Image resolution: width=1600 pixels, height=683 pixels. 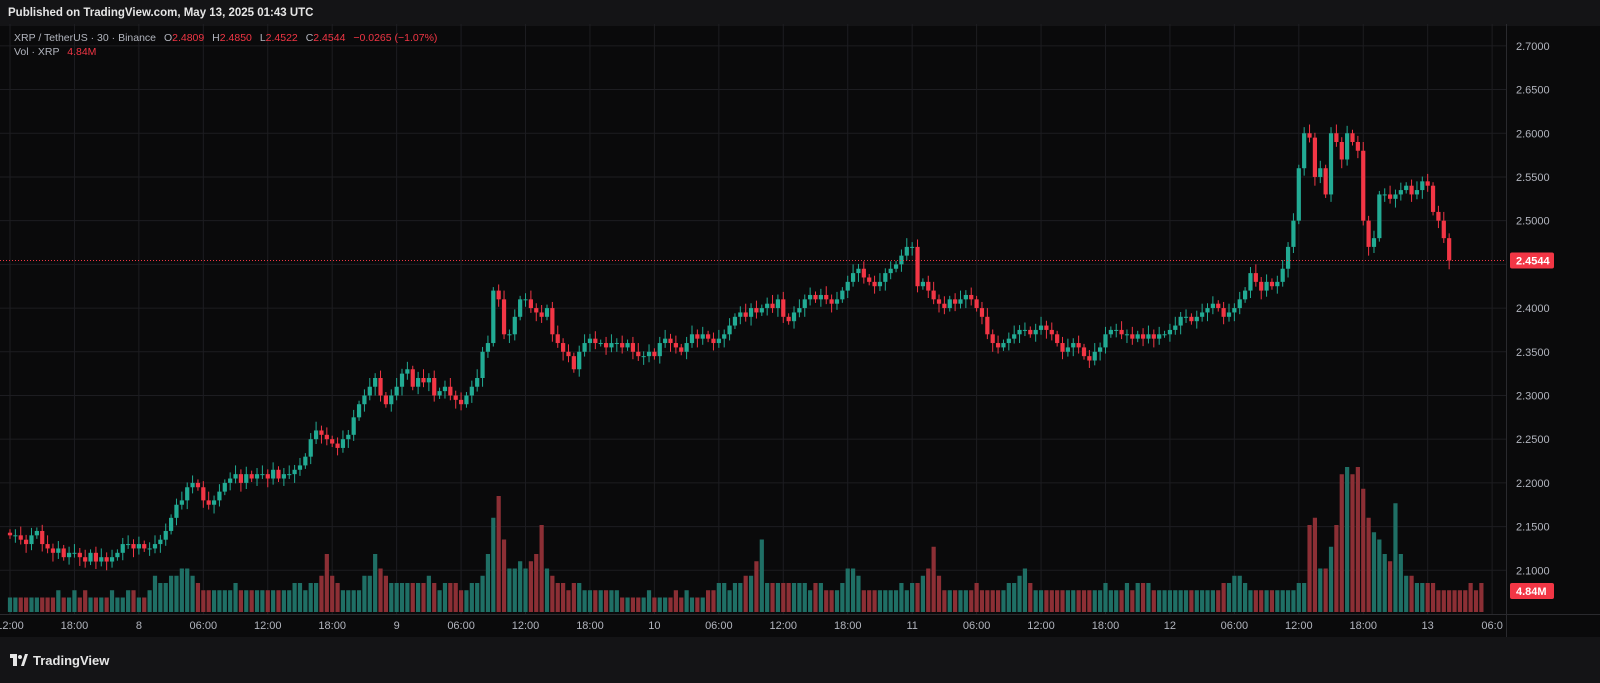 I want to click on volume-legend: Vol · XRP 4.84M, so click(x=225, y=52).